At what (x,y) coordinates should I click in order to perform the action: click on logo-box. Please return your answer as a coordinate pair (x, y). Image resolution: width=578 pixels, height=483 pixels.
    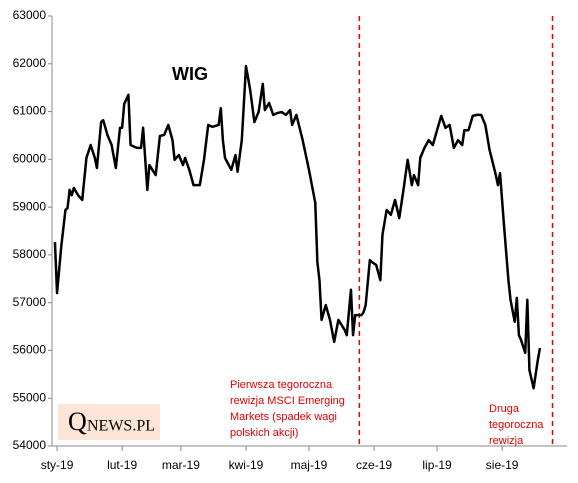
    Looking at the image, I should click on (109, 422).